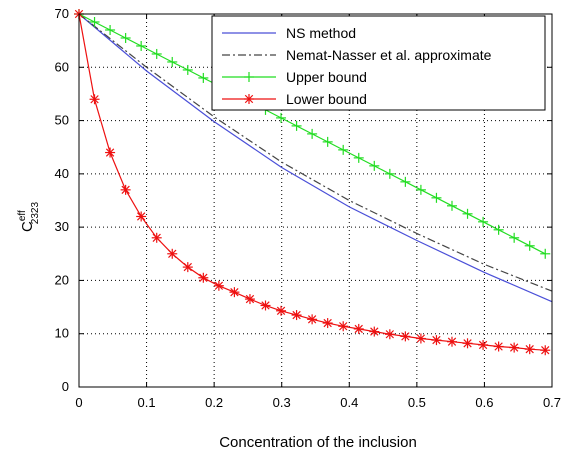 This screenshot has height=454, width=563. I want to click on legend-label: NS method, so click(321, 33).